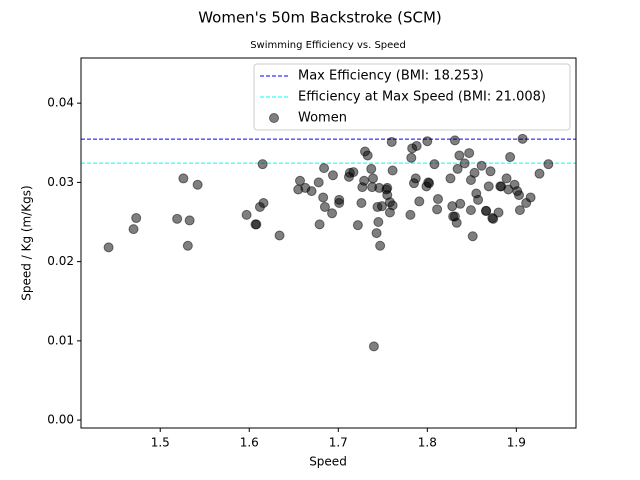  I want to click on chart-subtitle: Swimming Efficiency vs. Speed, so click(328, 45).